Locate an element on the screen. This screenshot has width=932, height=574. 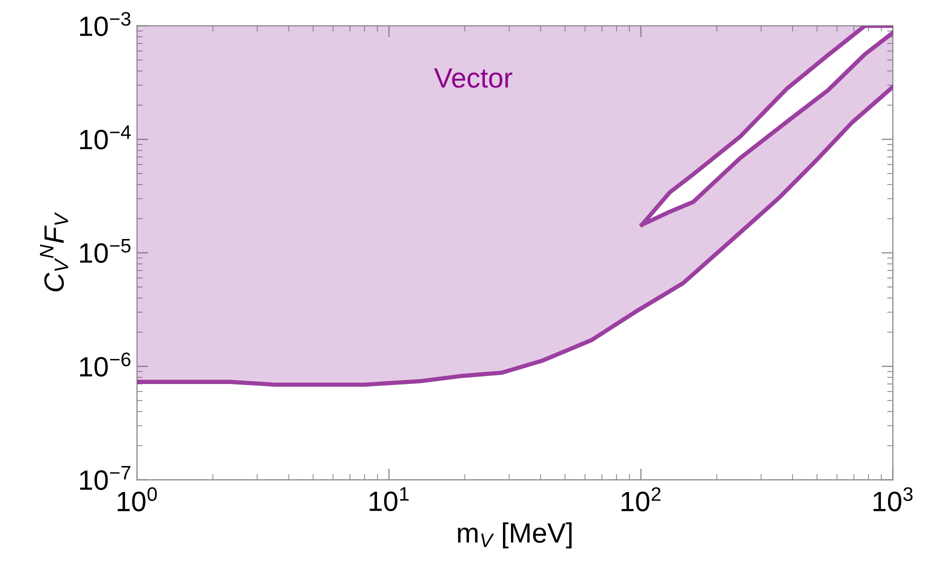
x-tick-label: 10$^{3}$ is located at coordinates (893, 499).